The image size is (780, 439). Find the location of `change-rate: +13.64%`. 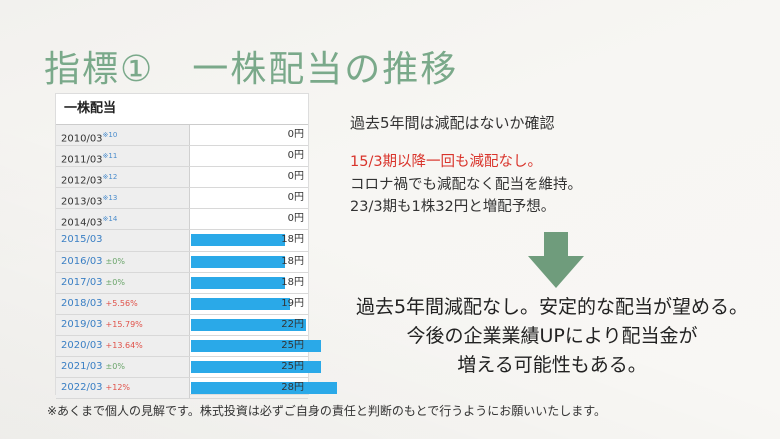

change-rate: +13.64% is located at coordinates (124, 345).